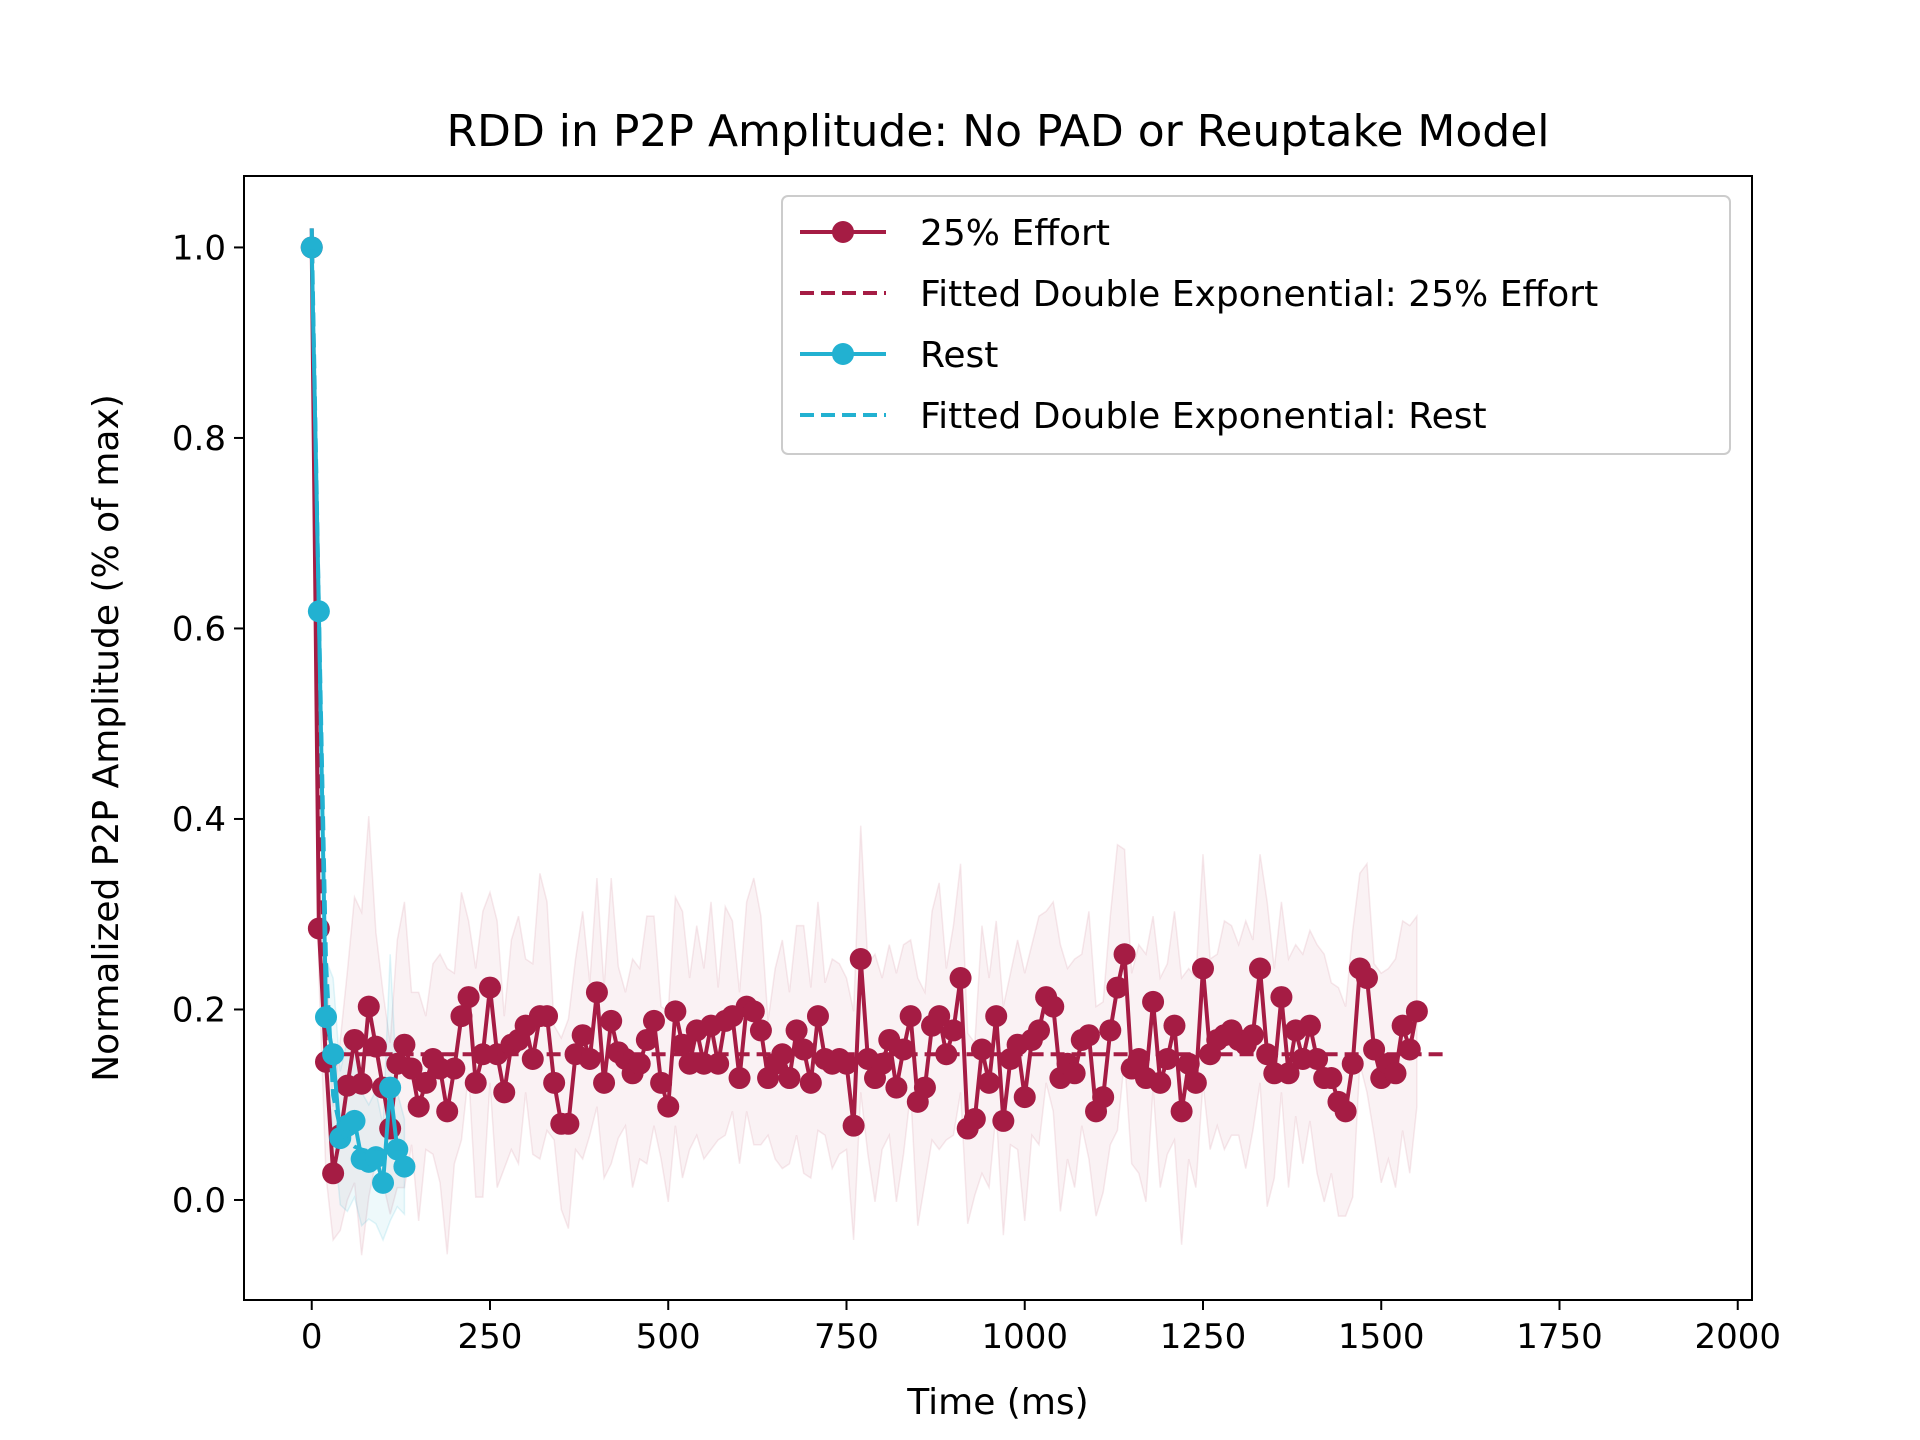  Describe the element at coordinates (1259, 294) in the screenshot. I see `legend-label-effort-fit: Fitted Double Exponential: 25% Effort` at that location.